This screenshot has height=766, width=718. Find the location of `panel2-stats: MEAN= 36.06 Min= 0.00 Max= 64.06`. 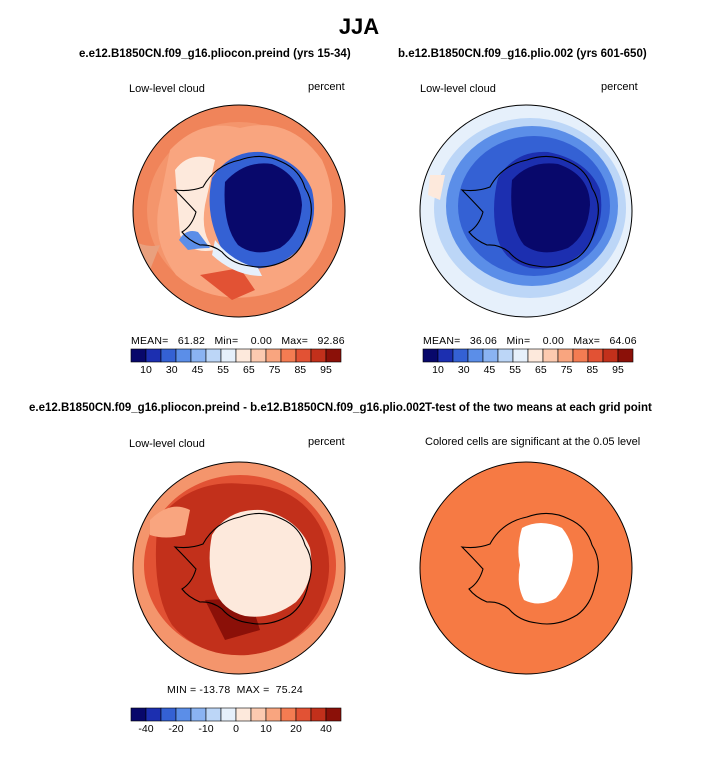

panel2-stats: MEAN= 36.06 Min= 0.00 Max= 64.06 is located at coordinates (530, 341).